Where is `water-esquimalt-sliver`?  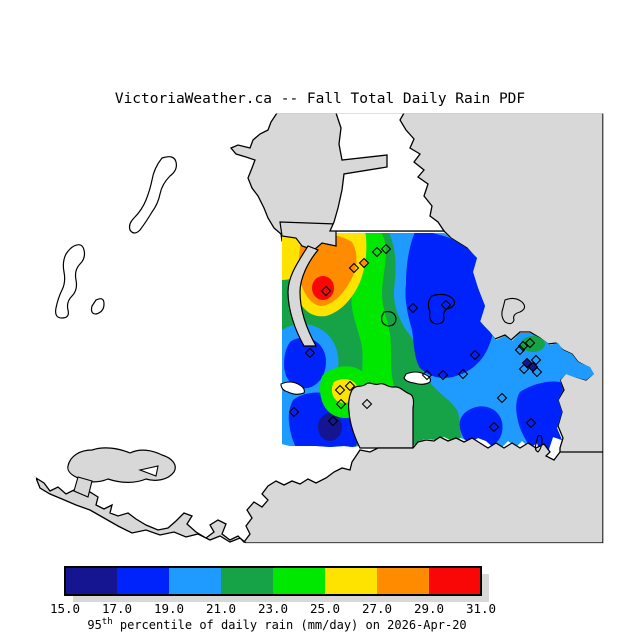
water-esquimalt-sliver is located at coordinates (292, 388).